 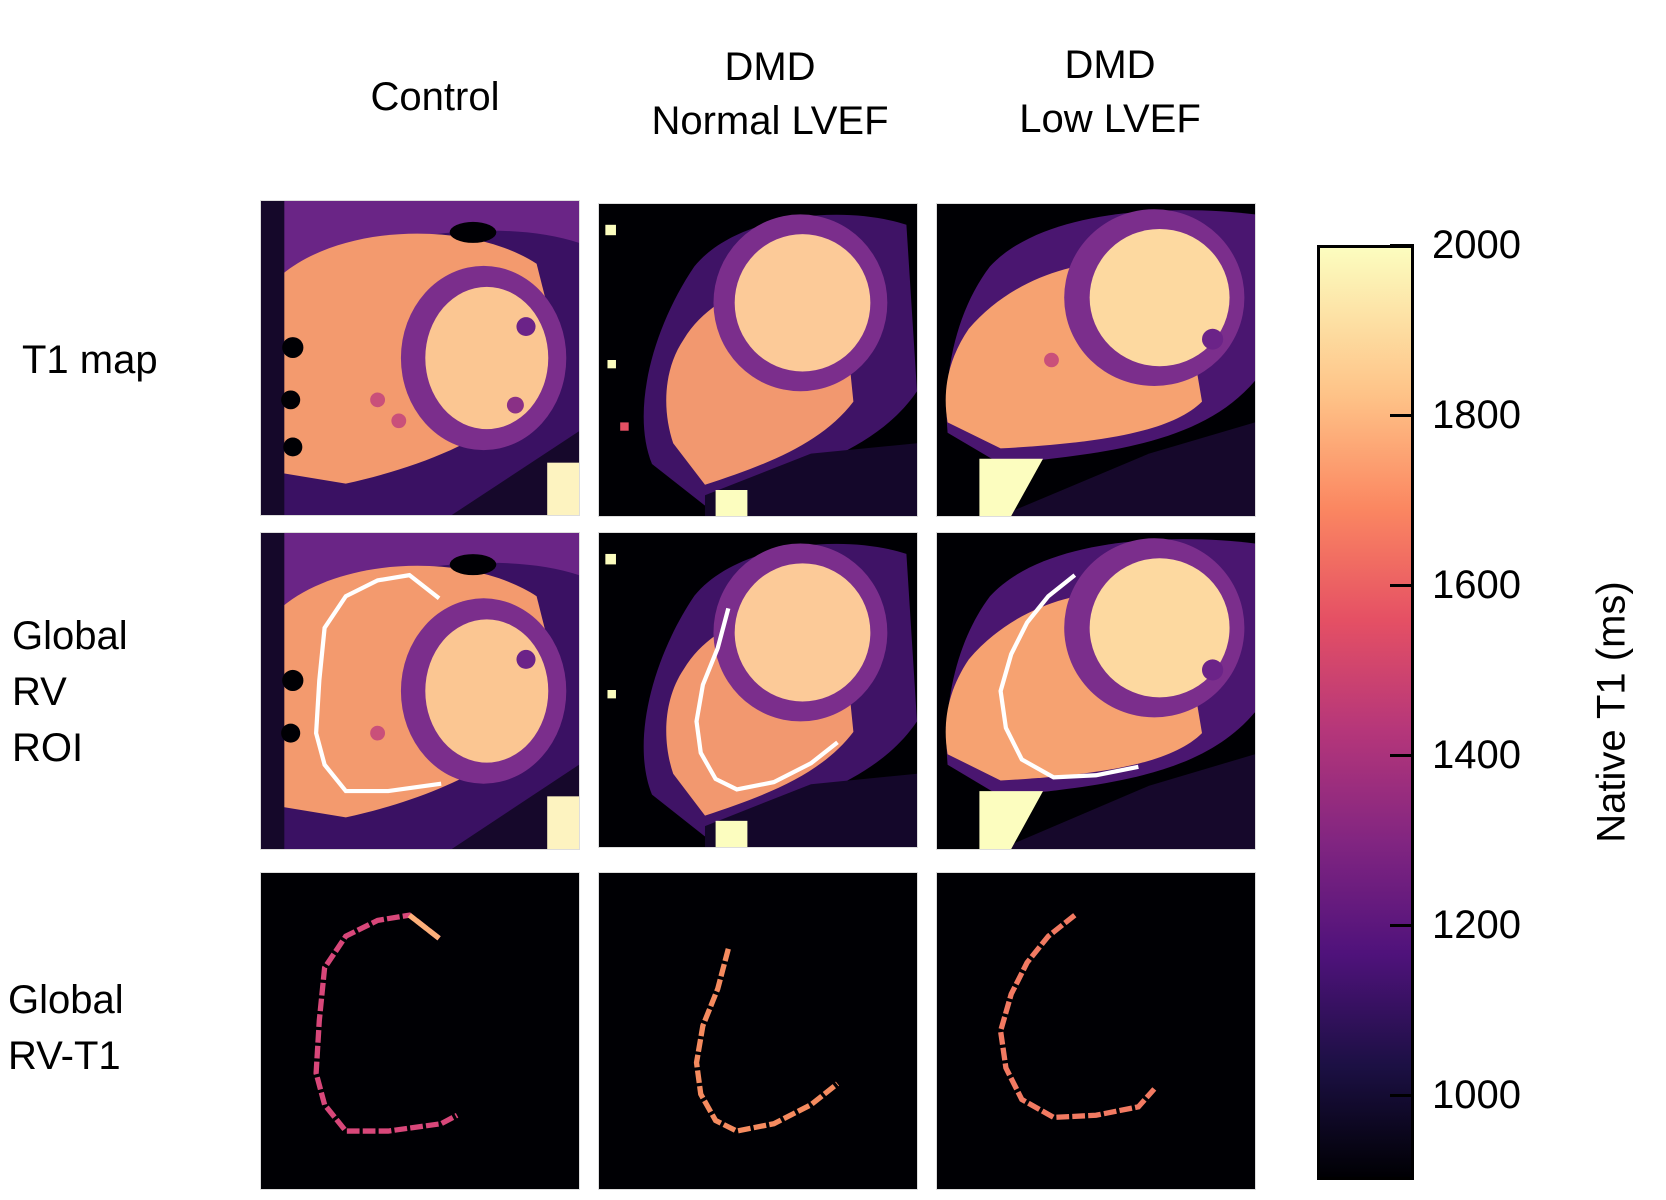 What do you see at coordinates (420, 358) in the screenshot?
I see `t1-map-panel-control` at bounding box center [420, 358].